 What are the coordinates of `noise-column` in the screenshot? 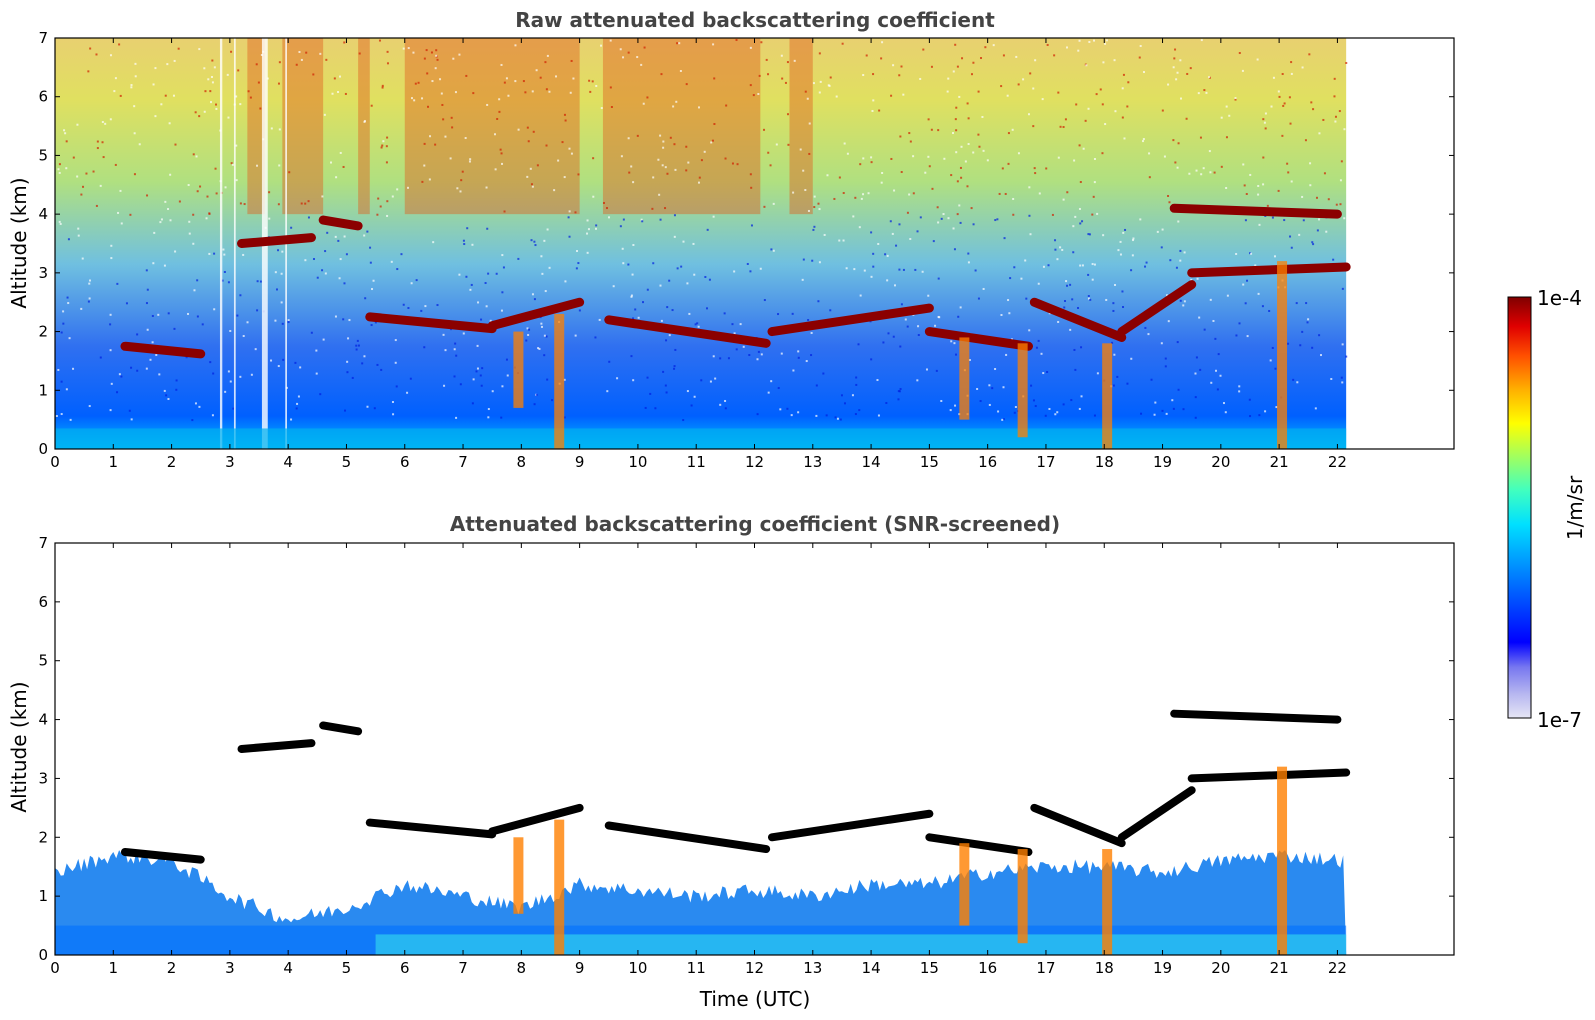 It's located at (256, 126).